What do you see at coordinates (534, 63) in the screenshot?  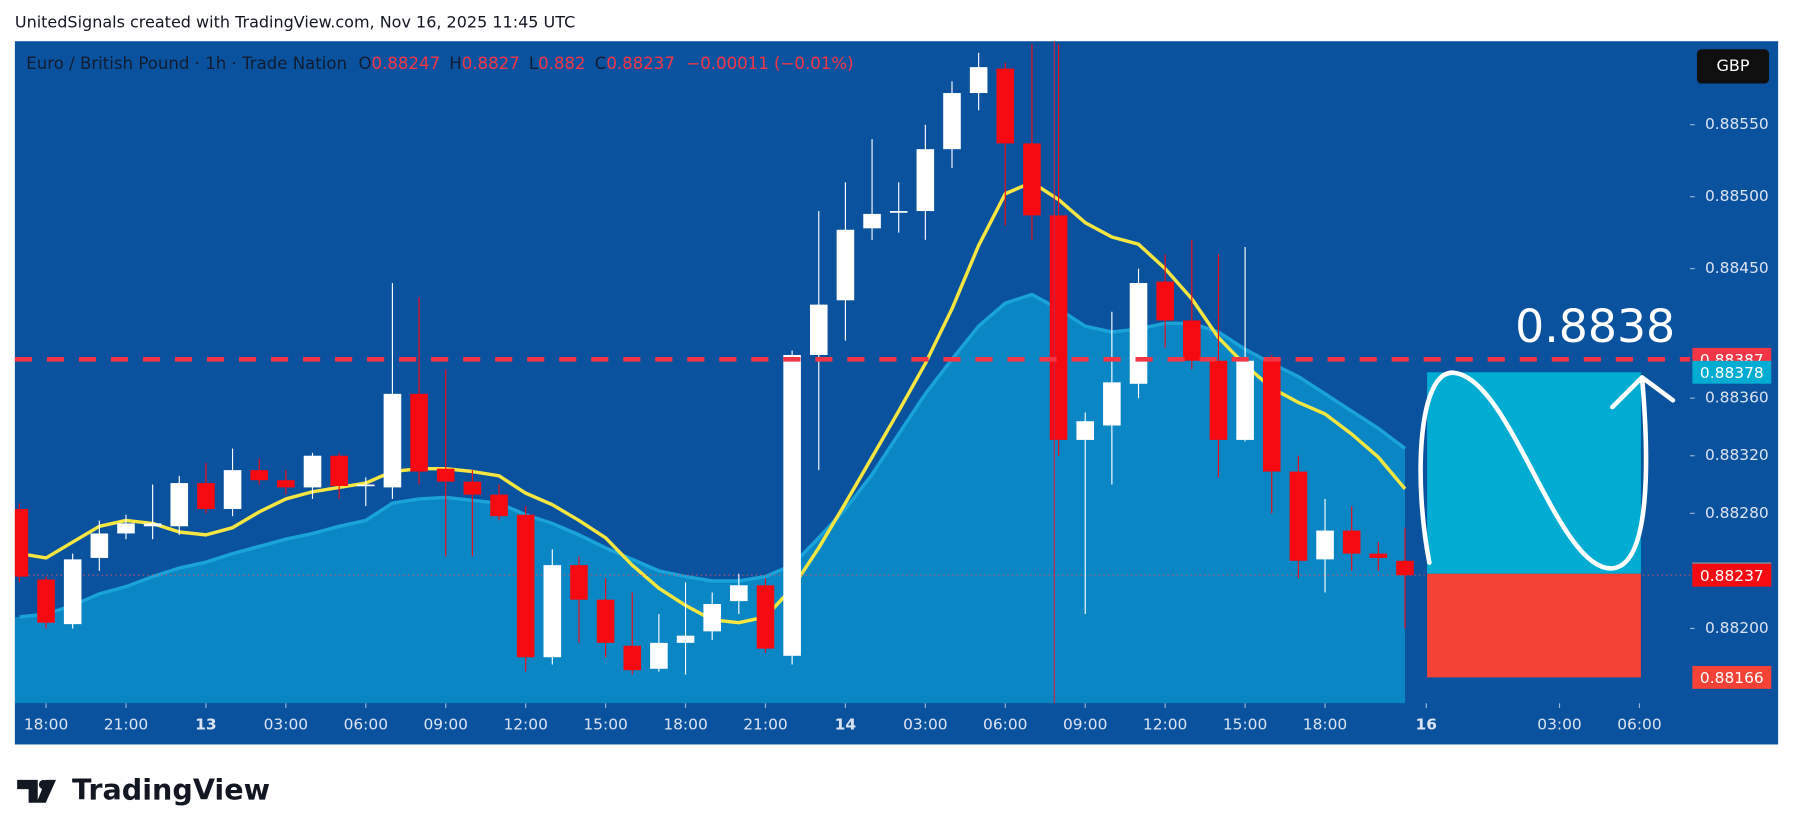 I see `legend-item: L` at bounding box center [534, 63].